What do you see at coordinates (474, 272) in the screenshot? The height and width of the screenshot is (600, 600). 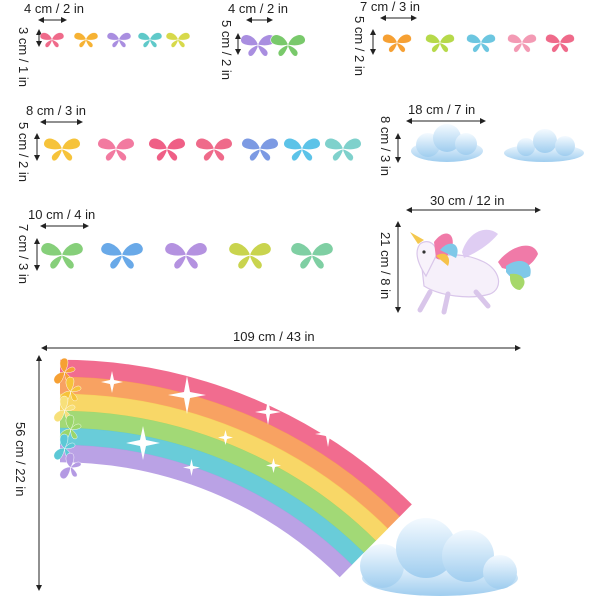 I see `unicorn` at bounding box center [474, 272].